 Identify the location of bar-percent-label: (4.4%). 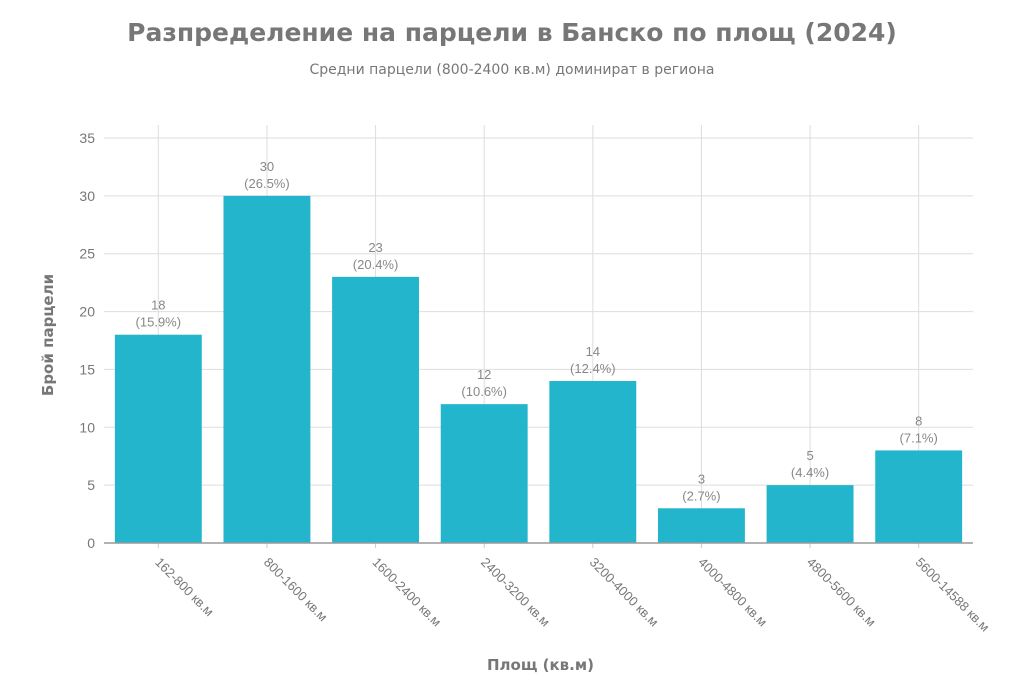
(810, 472).